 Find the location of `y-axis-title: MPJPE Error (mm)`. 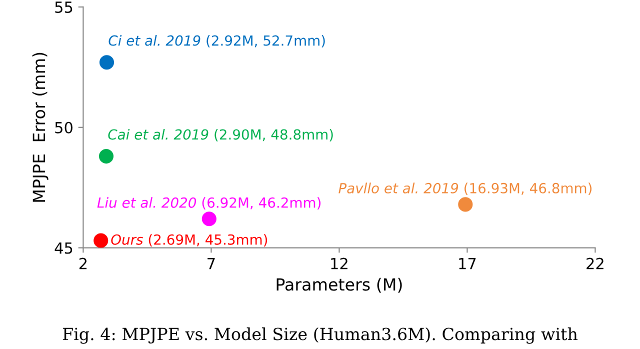

y-axis-title: MPJPE Error (mm) is located at coordinates (40, 127).